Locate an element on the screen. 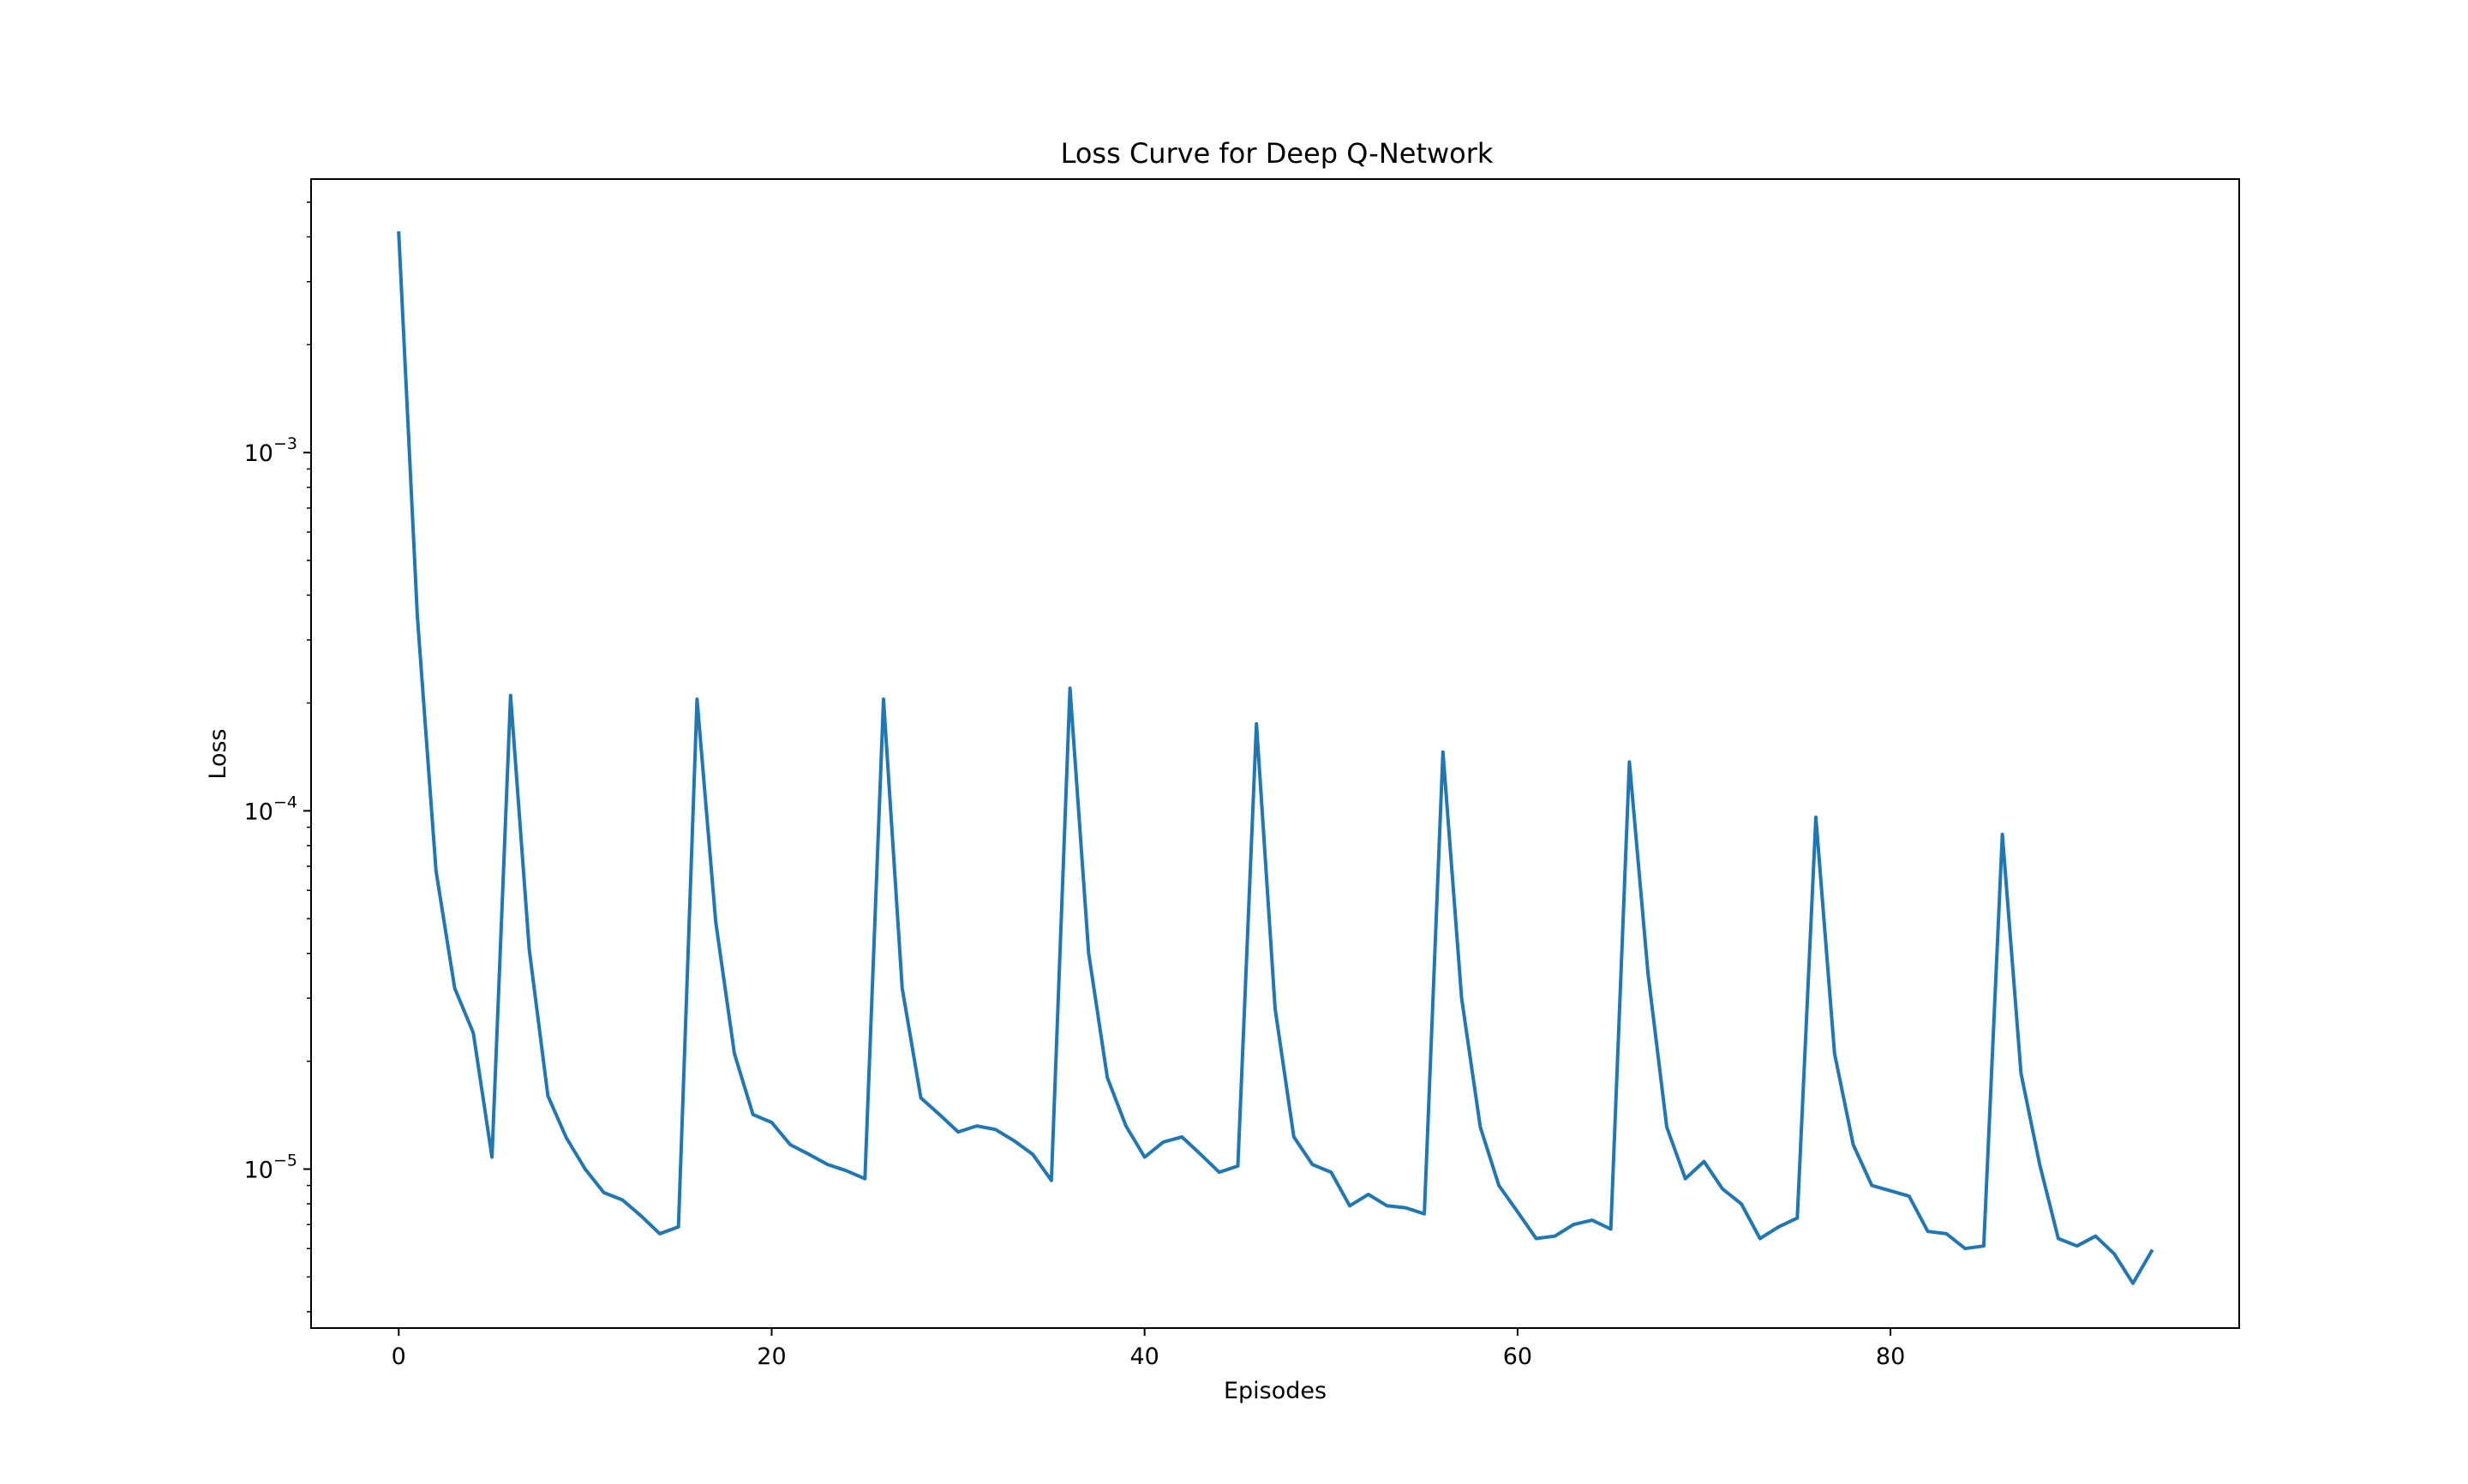 The width and height of the screenshot is (2468, 1484). x-tick-label: 60 is located at coordinates (1517, 1356).